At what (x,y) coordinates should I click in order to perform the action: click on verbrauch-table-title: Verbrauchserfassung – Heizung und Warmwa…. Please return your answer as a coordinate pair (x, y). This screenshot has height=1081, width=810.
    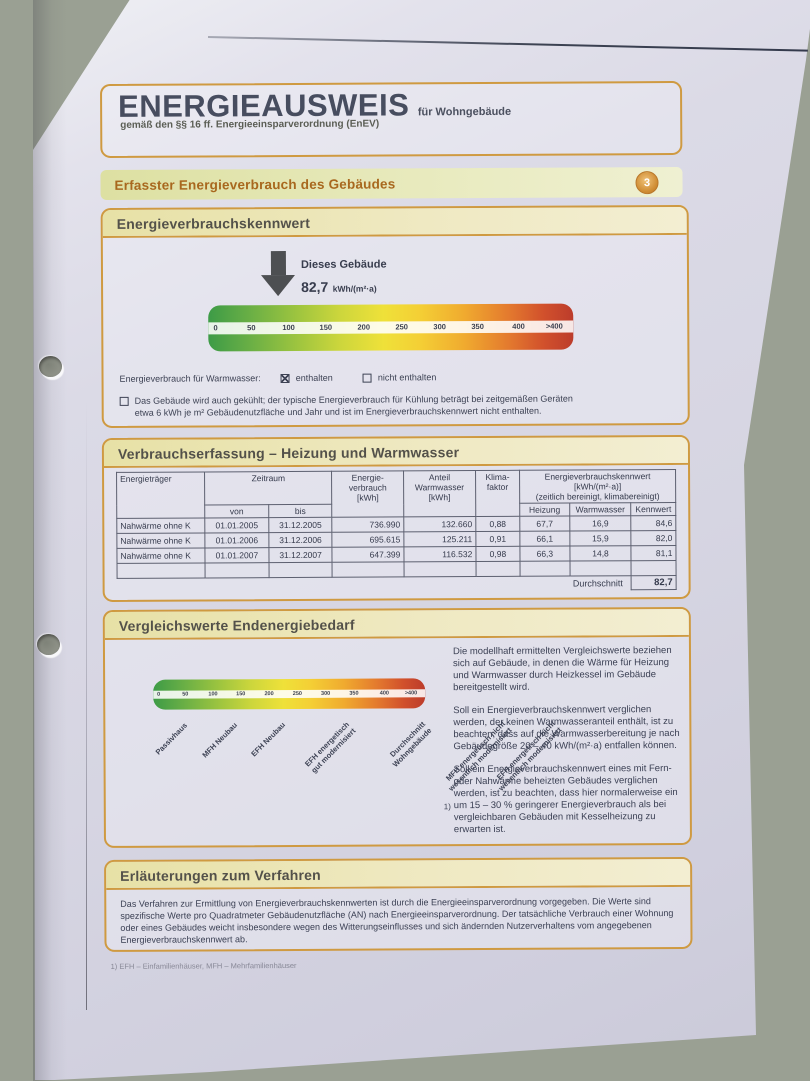
    Looking at the image, I should click on (396, 452).